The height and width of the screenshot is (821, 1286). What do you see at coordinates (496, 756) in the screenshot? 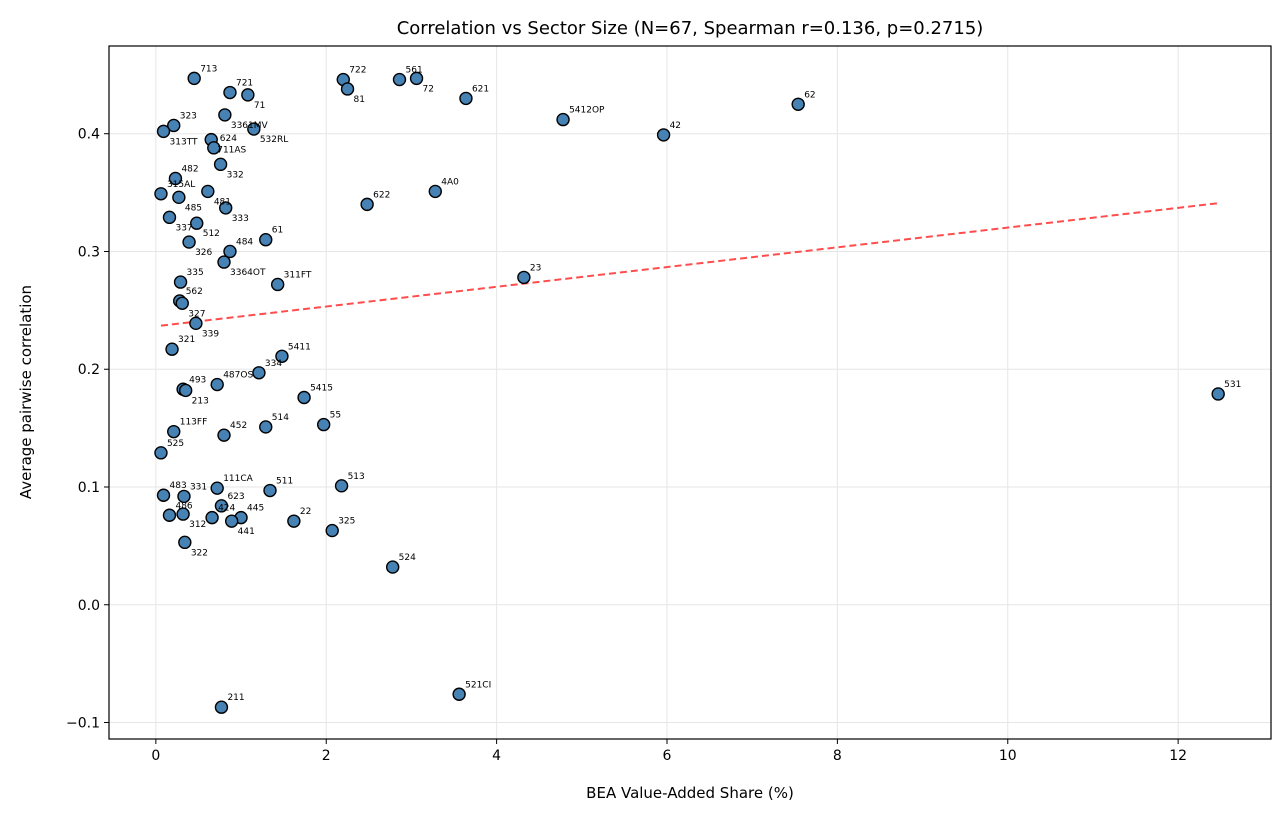
I see `x-tick-label: 4` at bounding box center [496, 756].